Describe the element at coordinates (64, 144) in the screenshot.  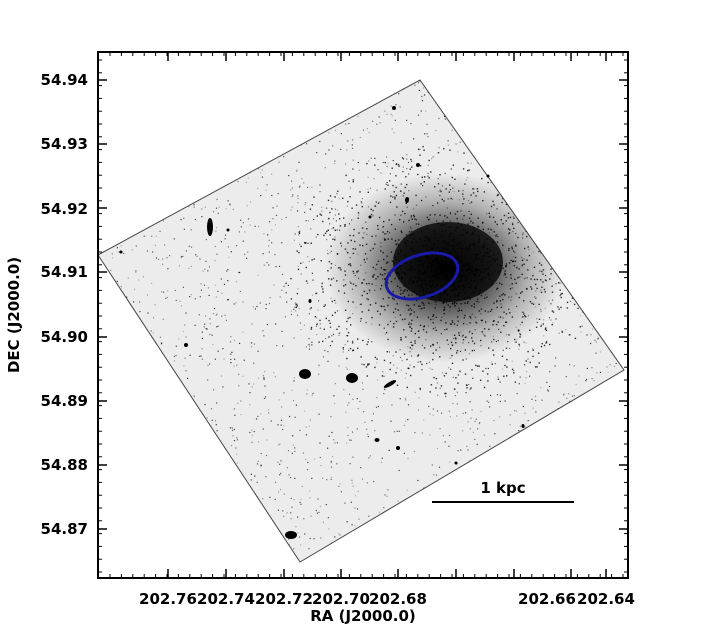
I see `y-tick-label: 54.93` at that location.